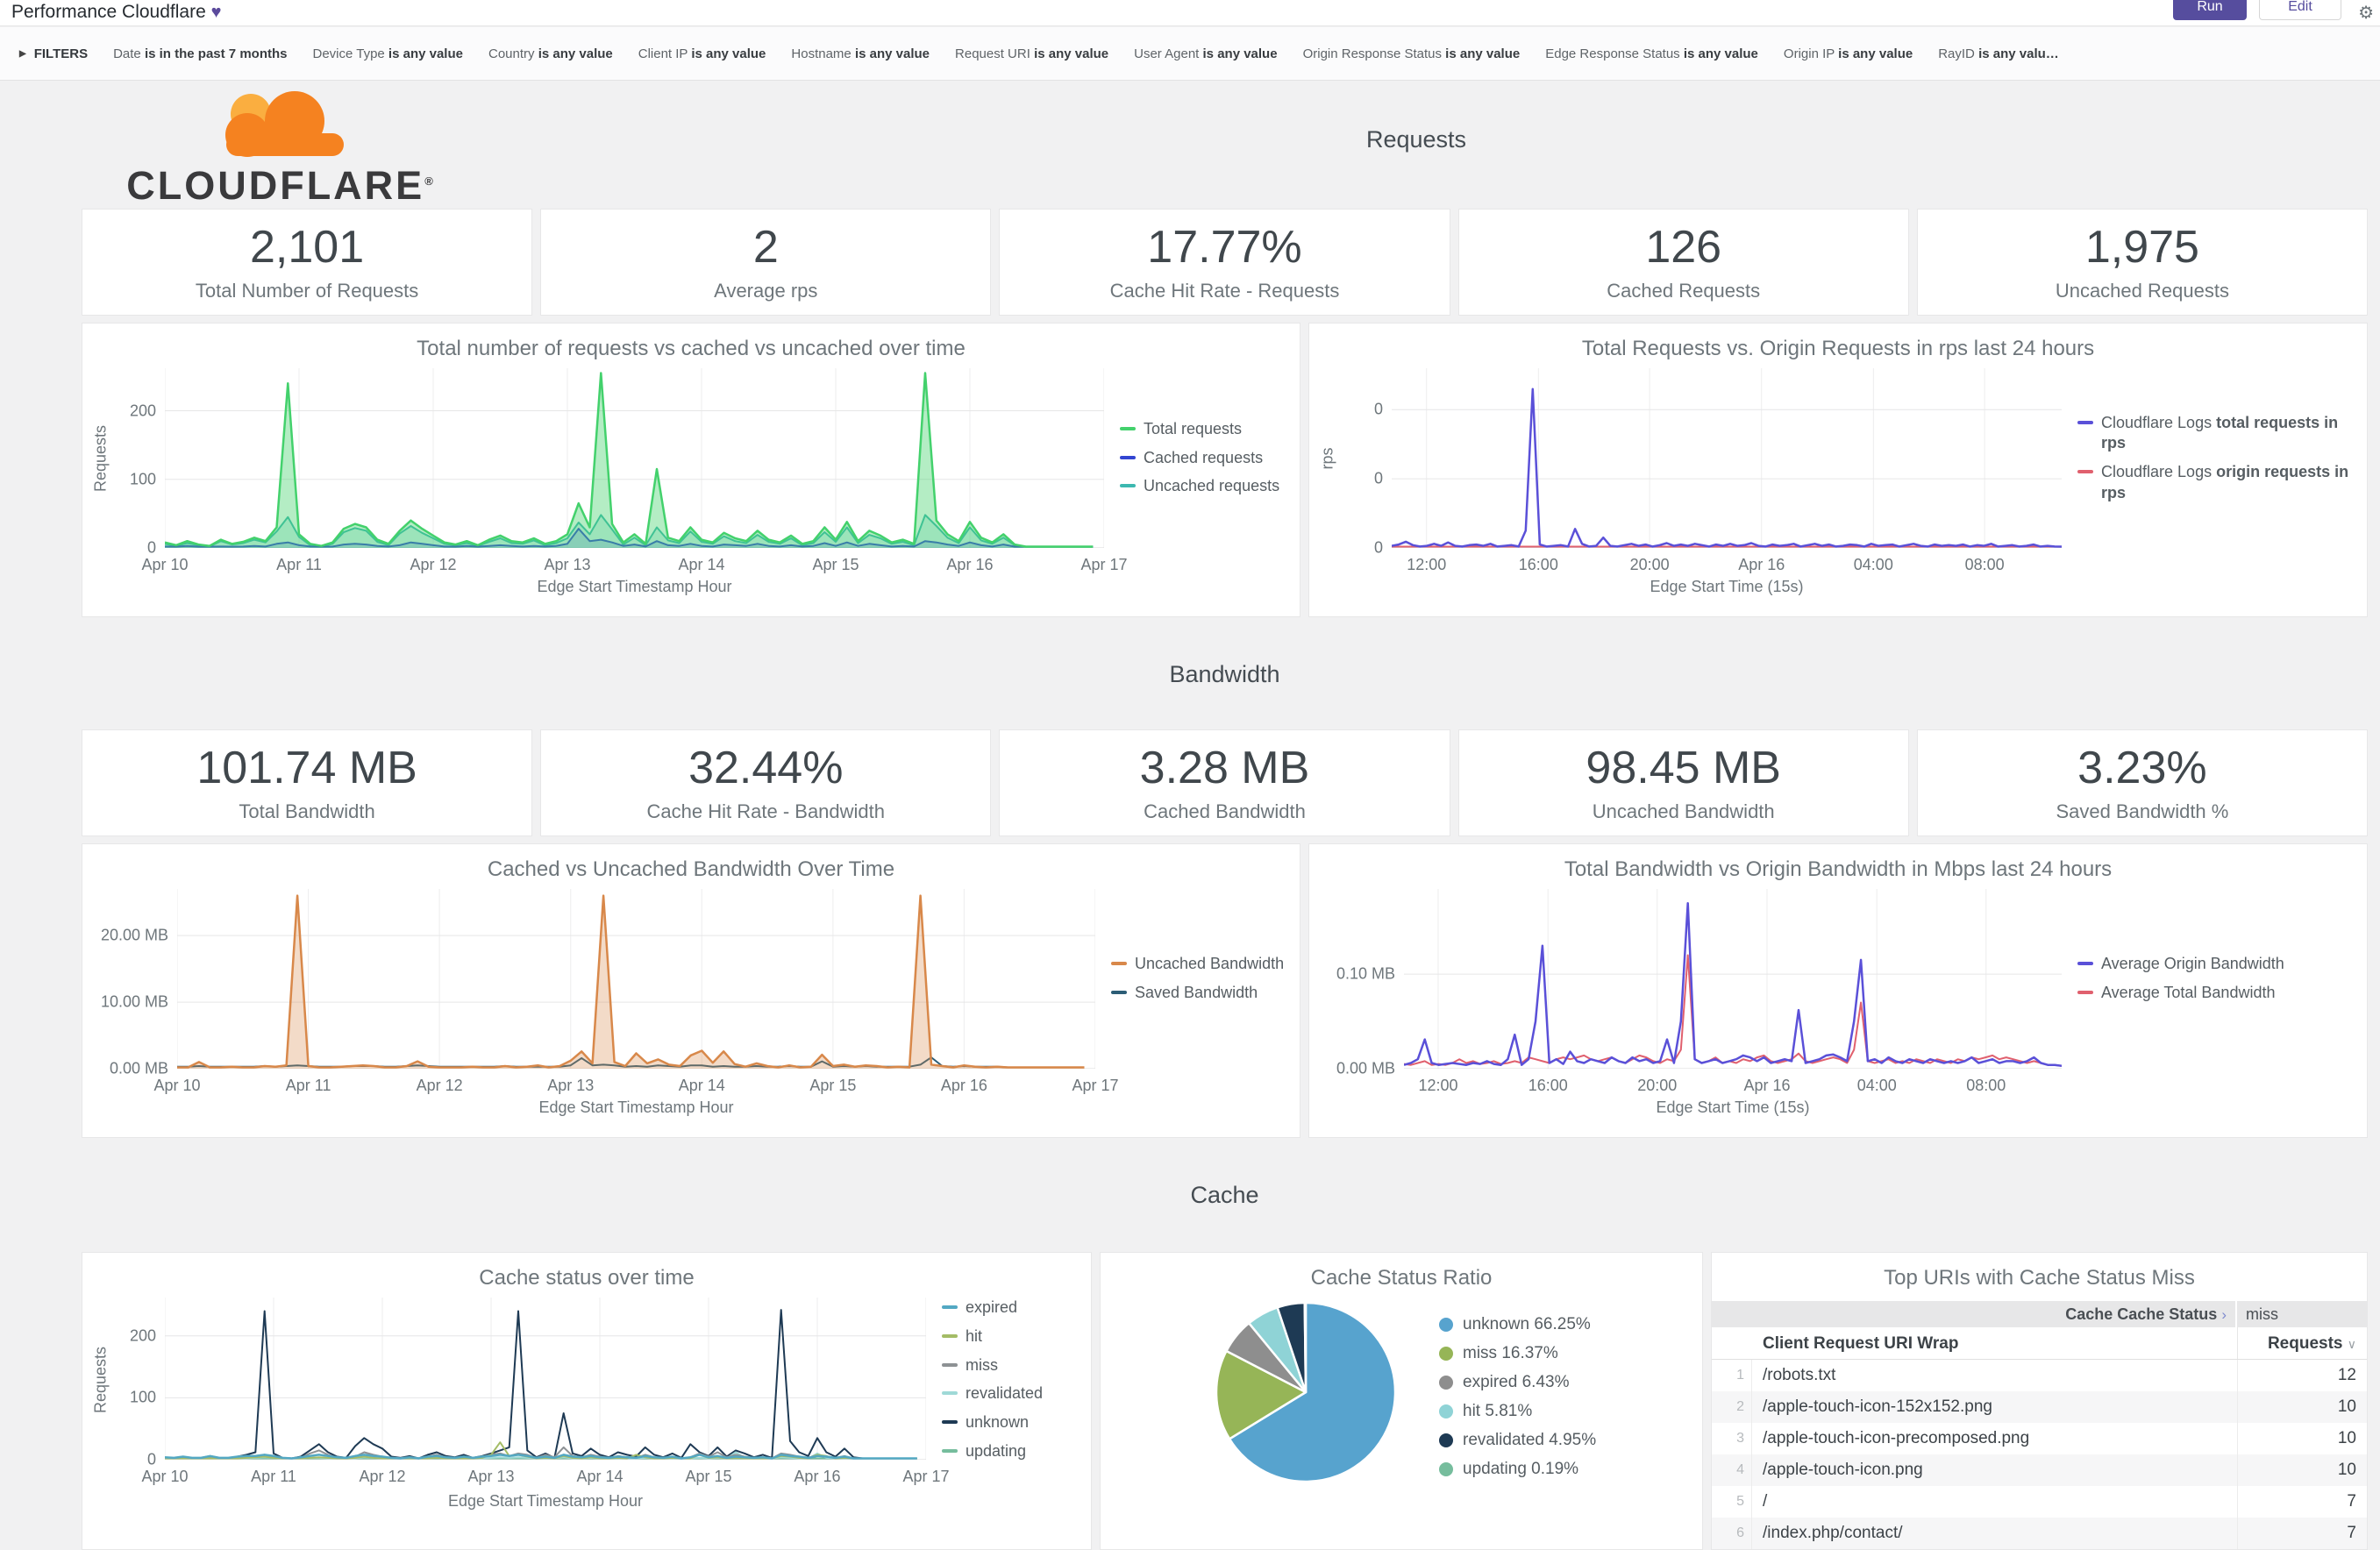  What do you see at coordinates (1732, 1407) in the screenshot?
I see `row-number: 2` at bounding box center [1732, 1407].